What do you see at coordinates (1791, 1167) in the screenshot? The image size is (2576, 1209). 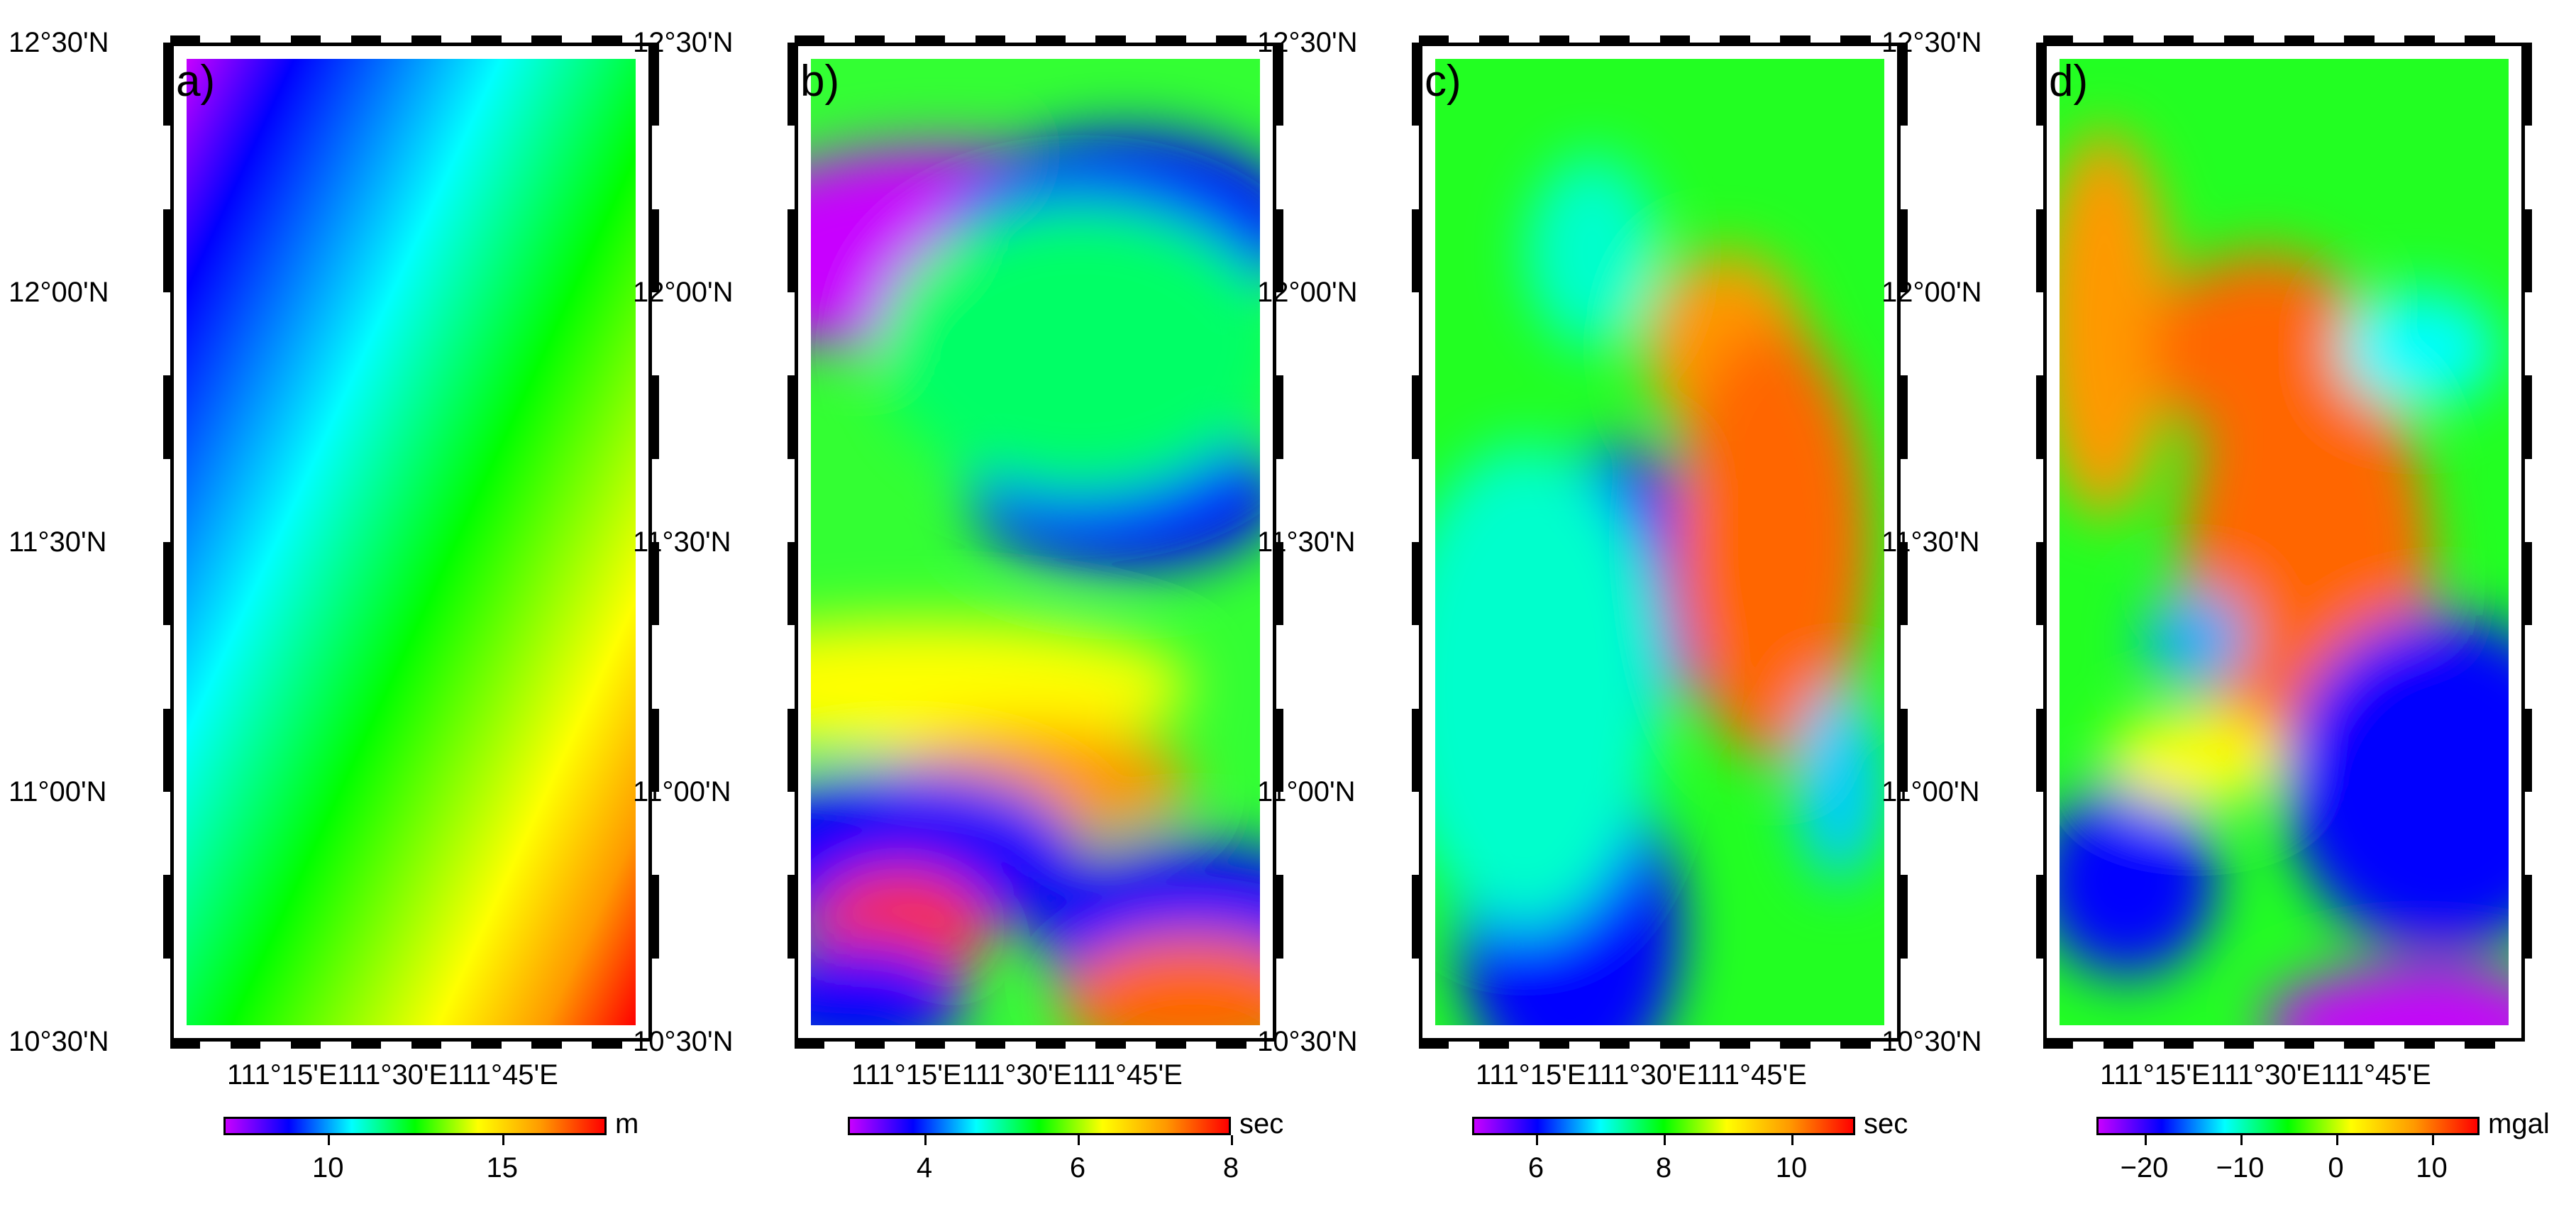 I see `colorbar-tick-label: 10` at bounding box center [1791, 1167].